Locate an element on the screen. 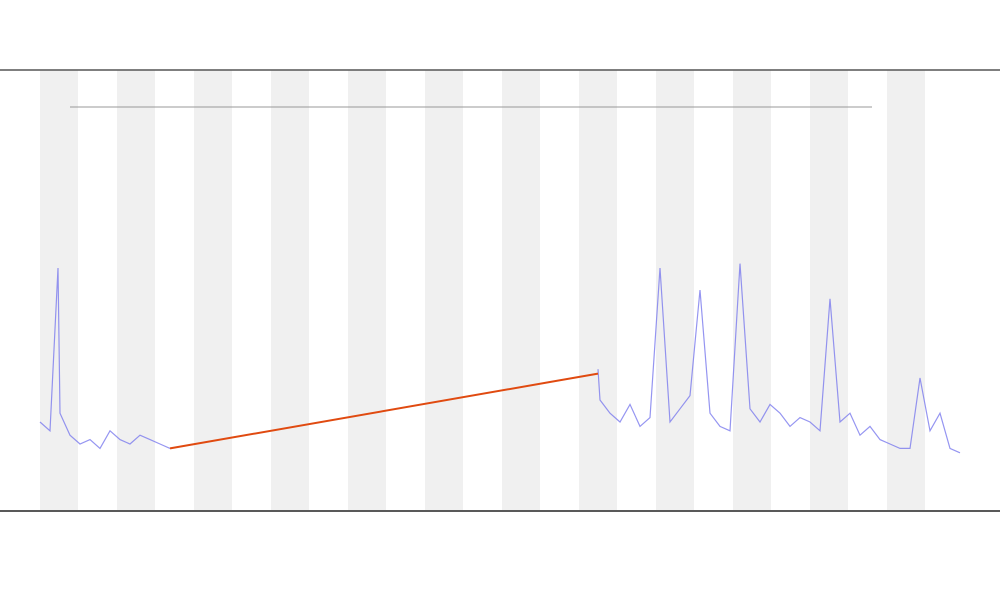 Image resolution: width=1000 pixels, height=600 pixels. line is located at coordinates (384, 411).